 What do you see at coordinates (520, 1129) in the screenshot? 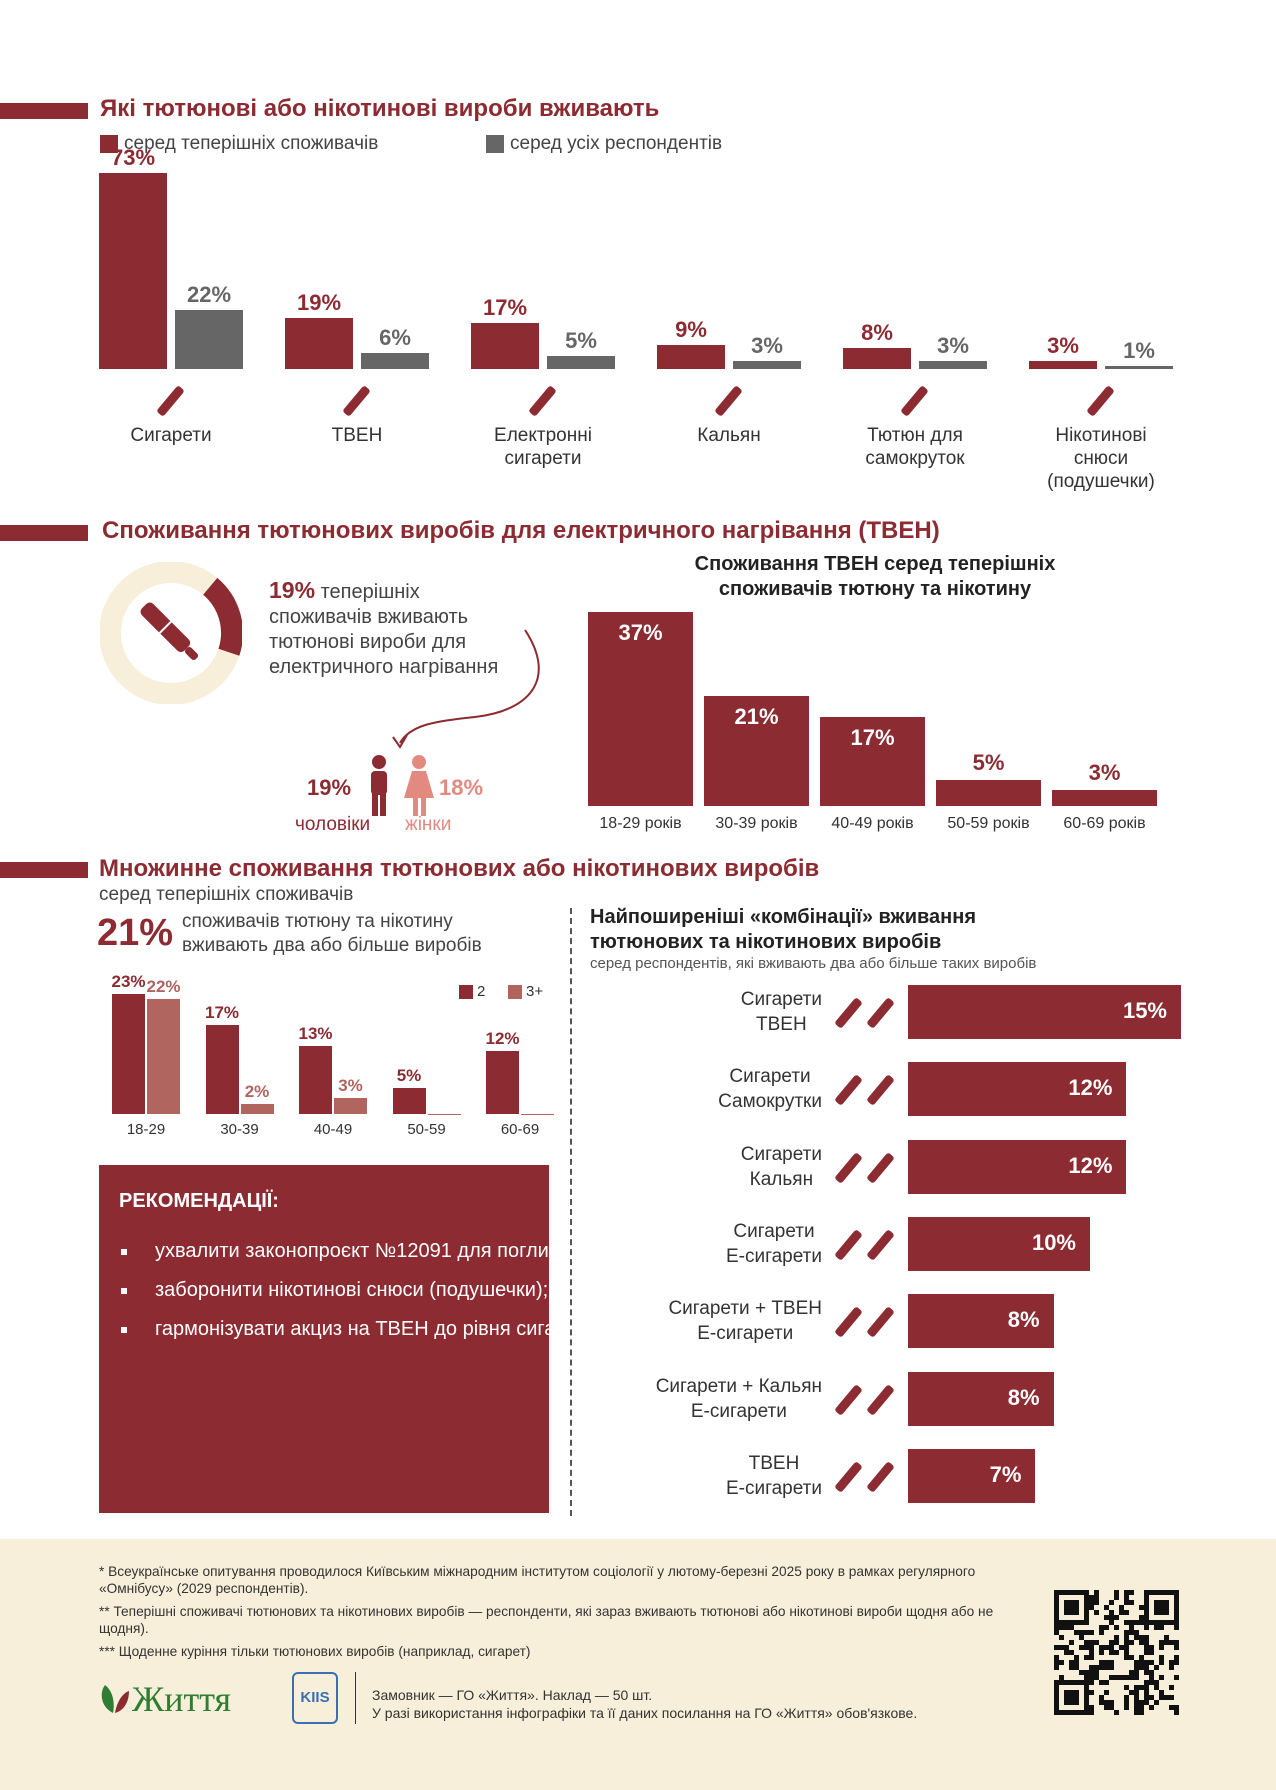
I see `category-label: 60-69` at bounding box center [520, 1129].